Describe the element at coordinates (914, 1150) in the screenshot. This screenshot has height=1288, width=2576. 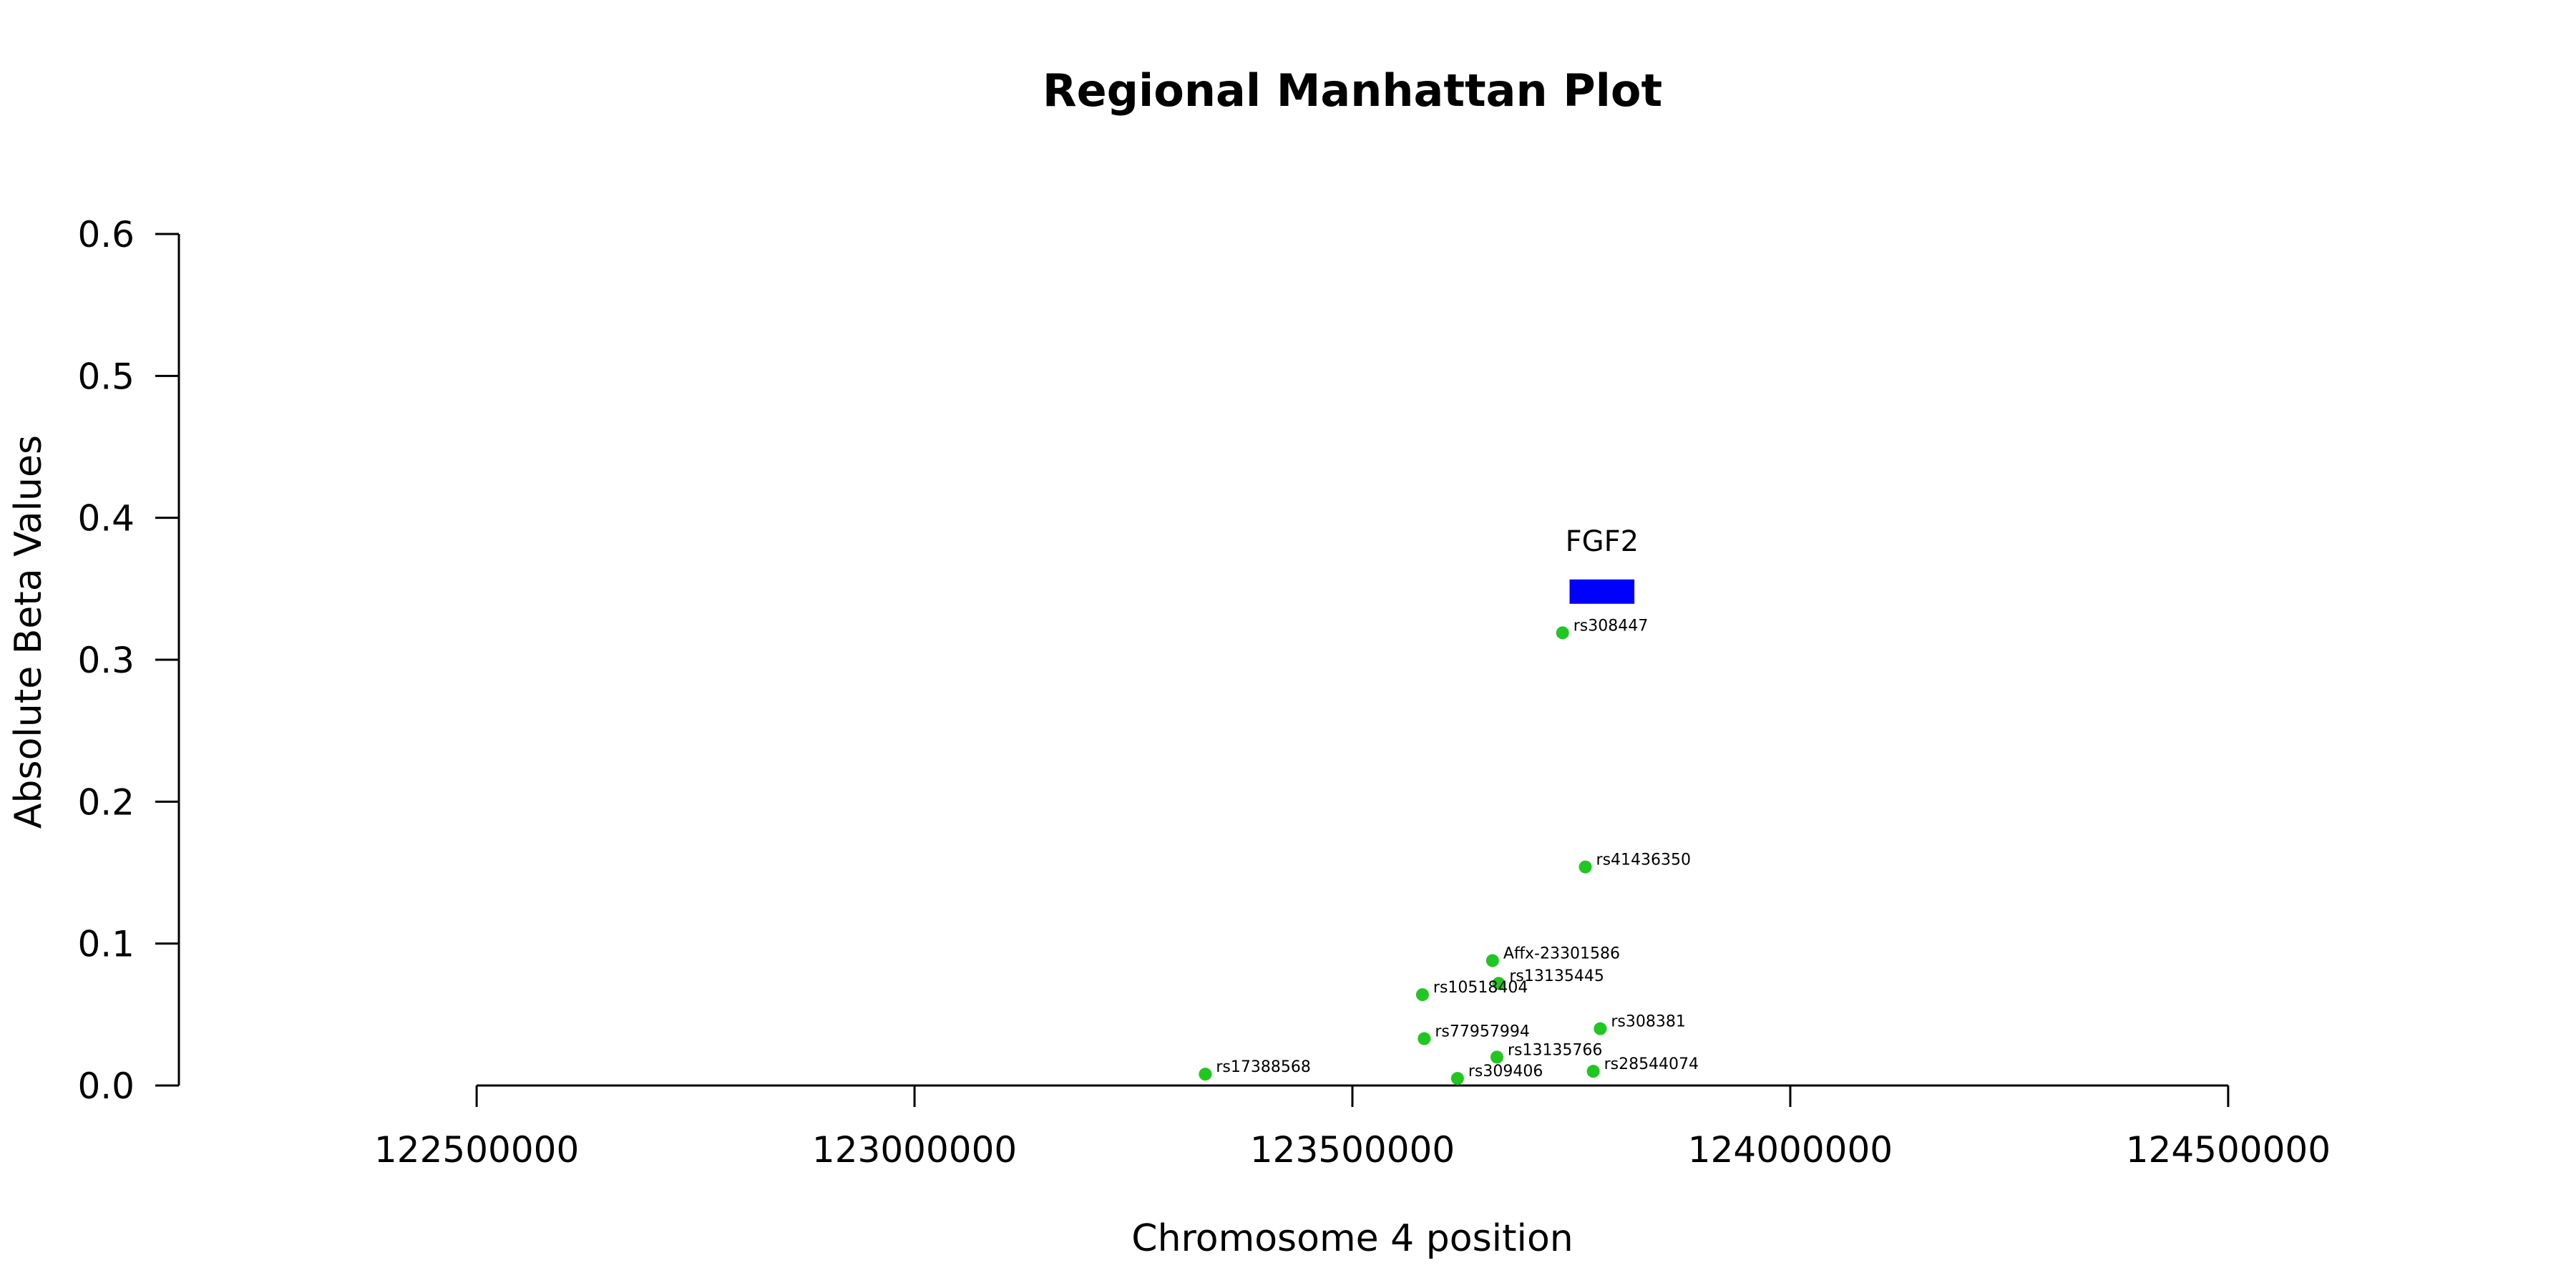
I see `x-tick-label: 123000000` at that location.